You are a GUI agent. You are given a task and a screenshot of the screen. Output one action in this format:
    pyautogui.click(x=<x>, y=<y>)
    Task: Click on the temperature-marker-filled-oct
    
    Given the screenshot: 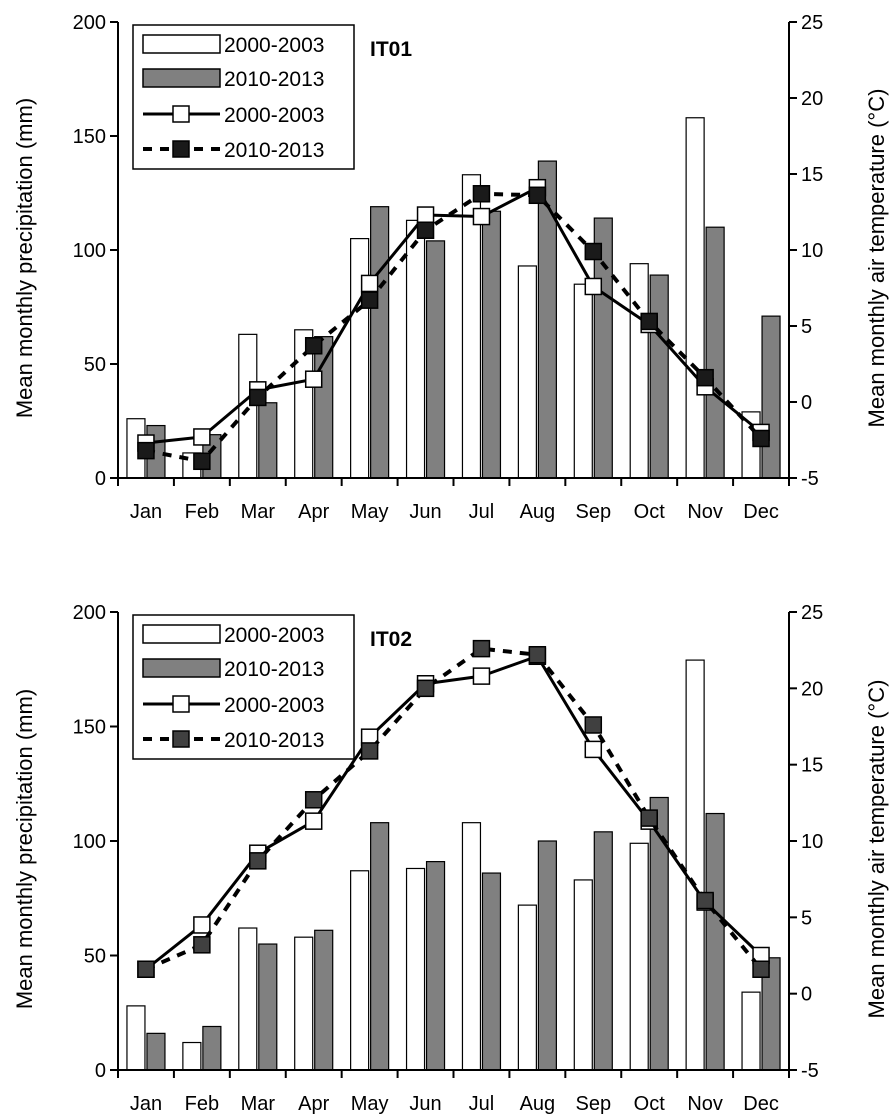 What is the action you would take?
    pyautogui.click(x=649, y=321)
    